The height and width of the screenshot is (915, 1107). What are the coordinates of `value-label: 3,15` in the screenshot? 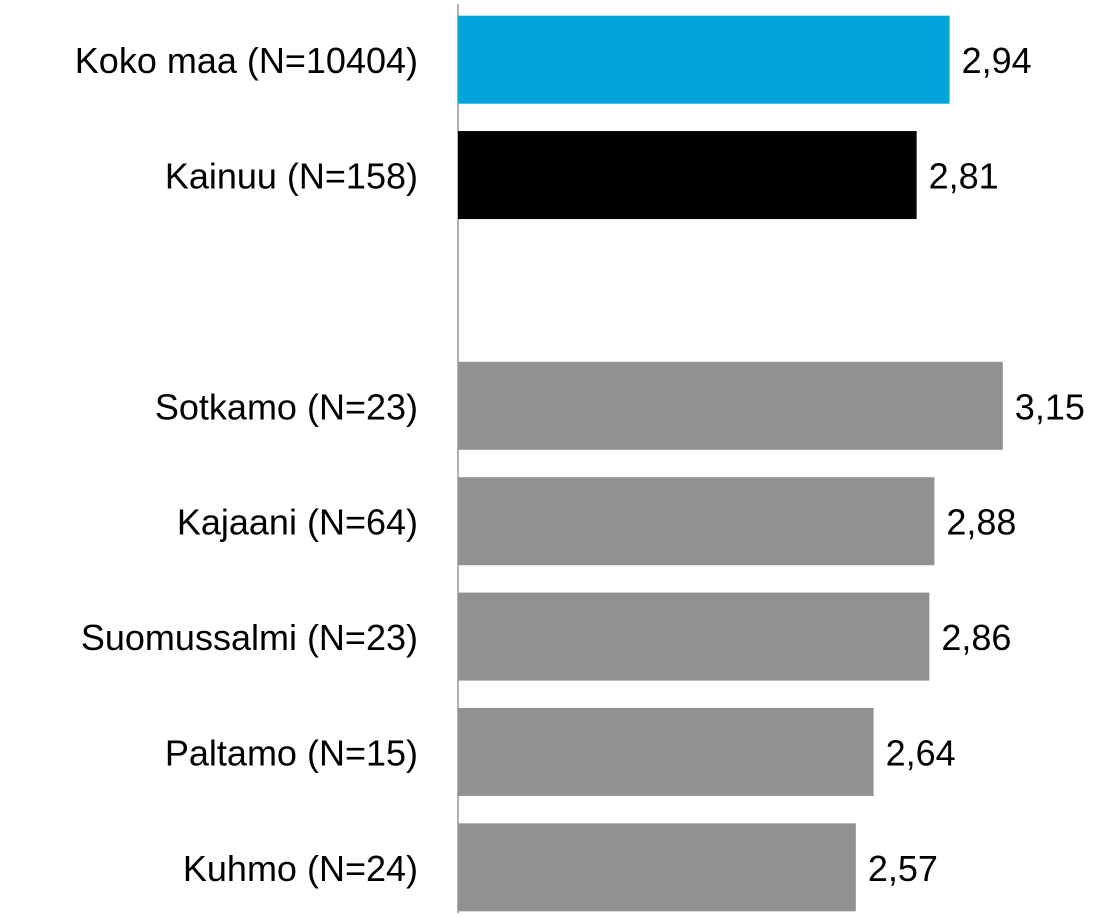 It's located at (1050, 406).